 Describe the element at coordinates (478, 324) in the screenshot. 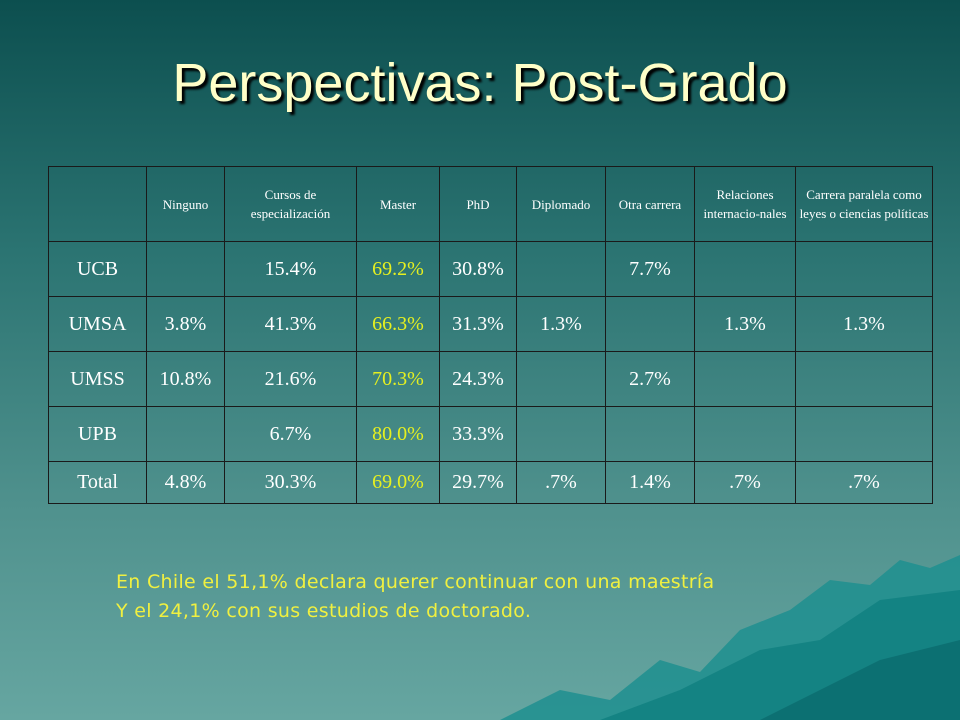

I see `table-cell: 31.3%` at that location.